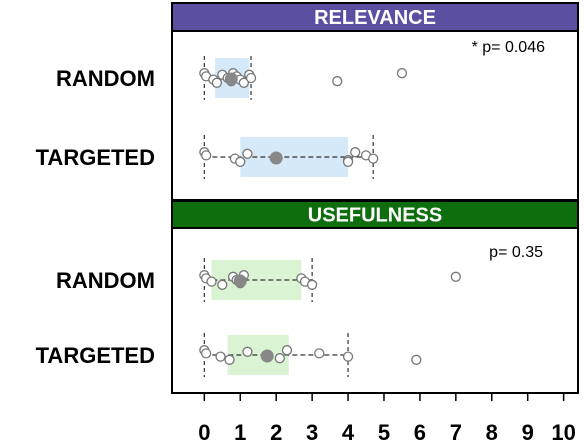  What do you see at coordinates (387, 419) in the screenshot?
I see `x-axis: 0 1 2 3 4 5 6 7 8 9 10` at bounding box center [387, 419].